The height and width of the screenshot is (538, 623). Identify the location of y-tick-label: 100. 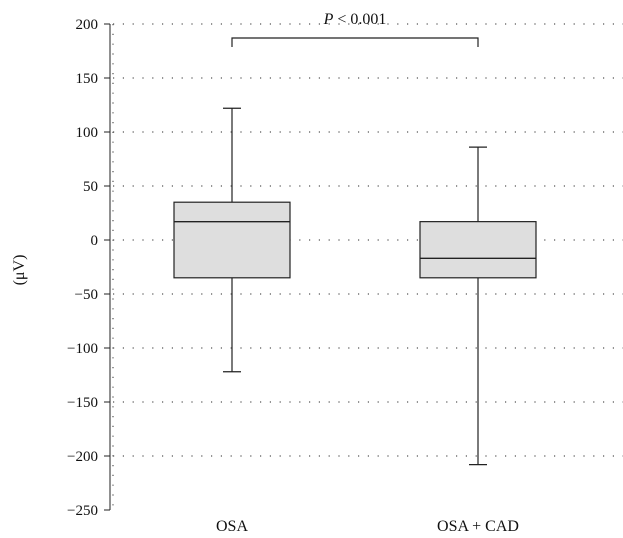
(87, 133).